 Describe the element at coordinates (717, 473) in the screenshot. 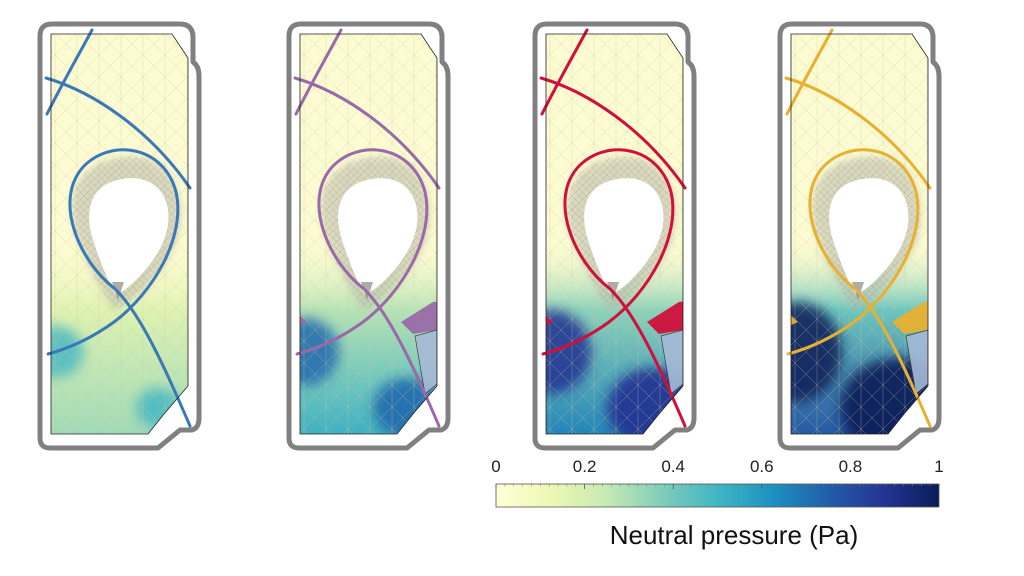

I see `colorbar-ticks: 0 0.2 0.4 0.6 0.8 1` at that location.